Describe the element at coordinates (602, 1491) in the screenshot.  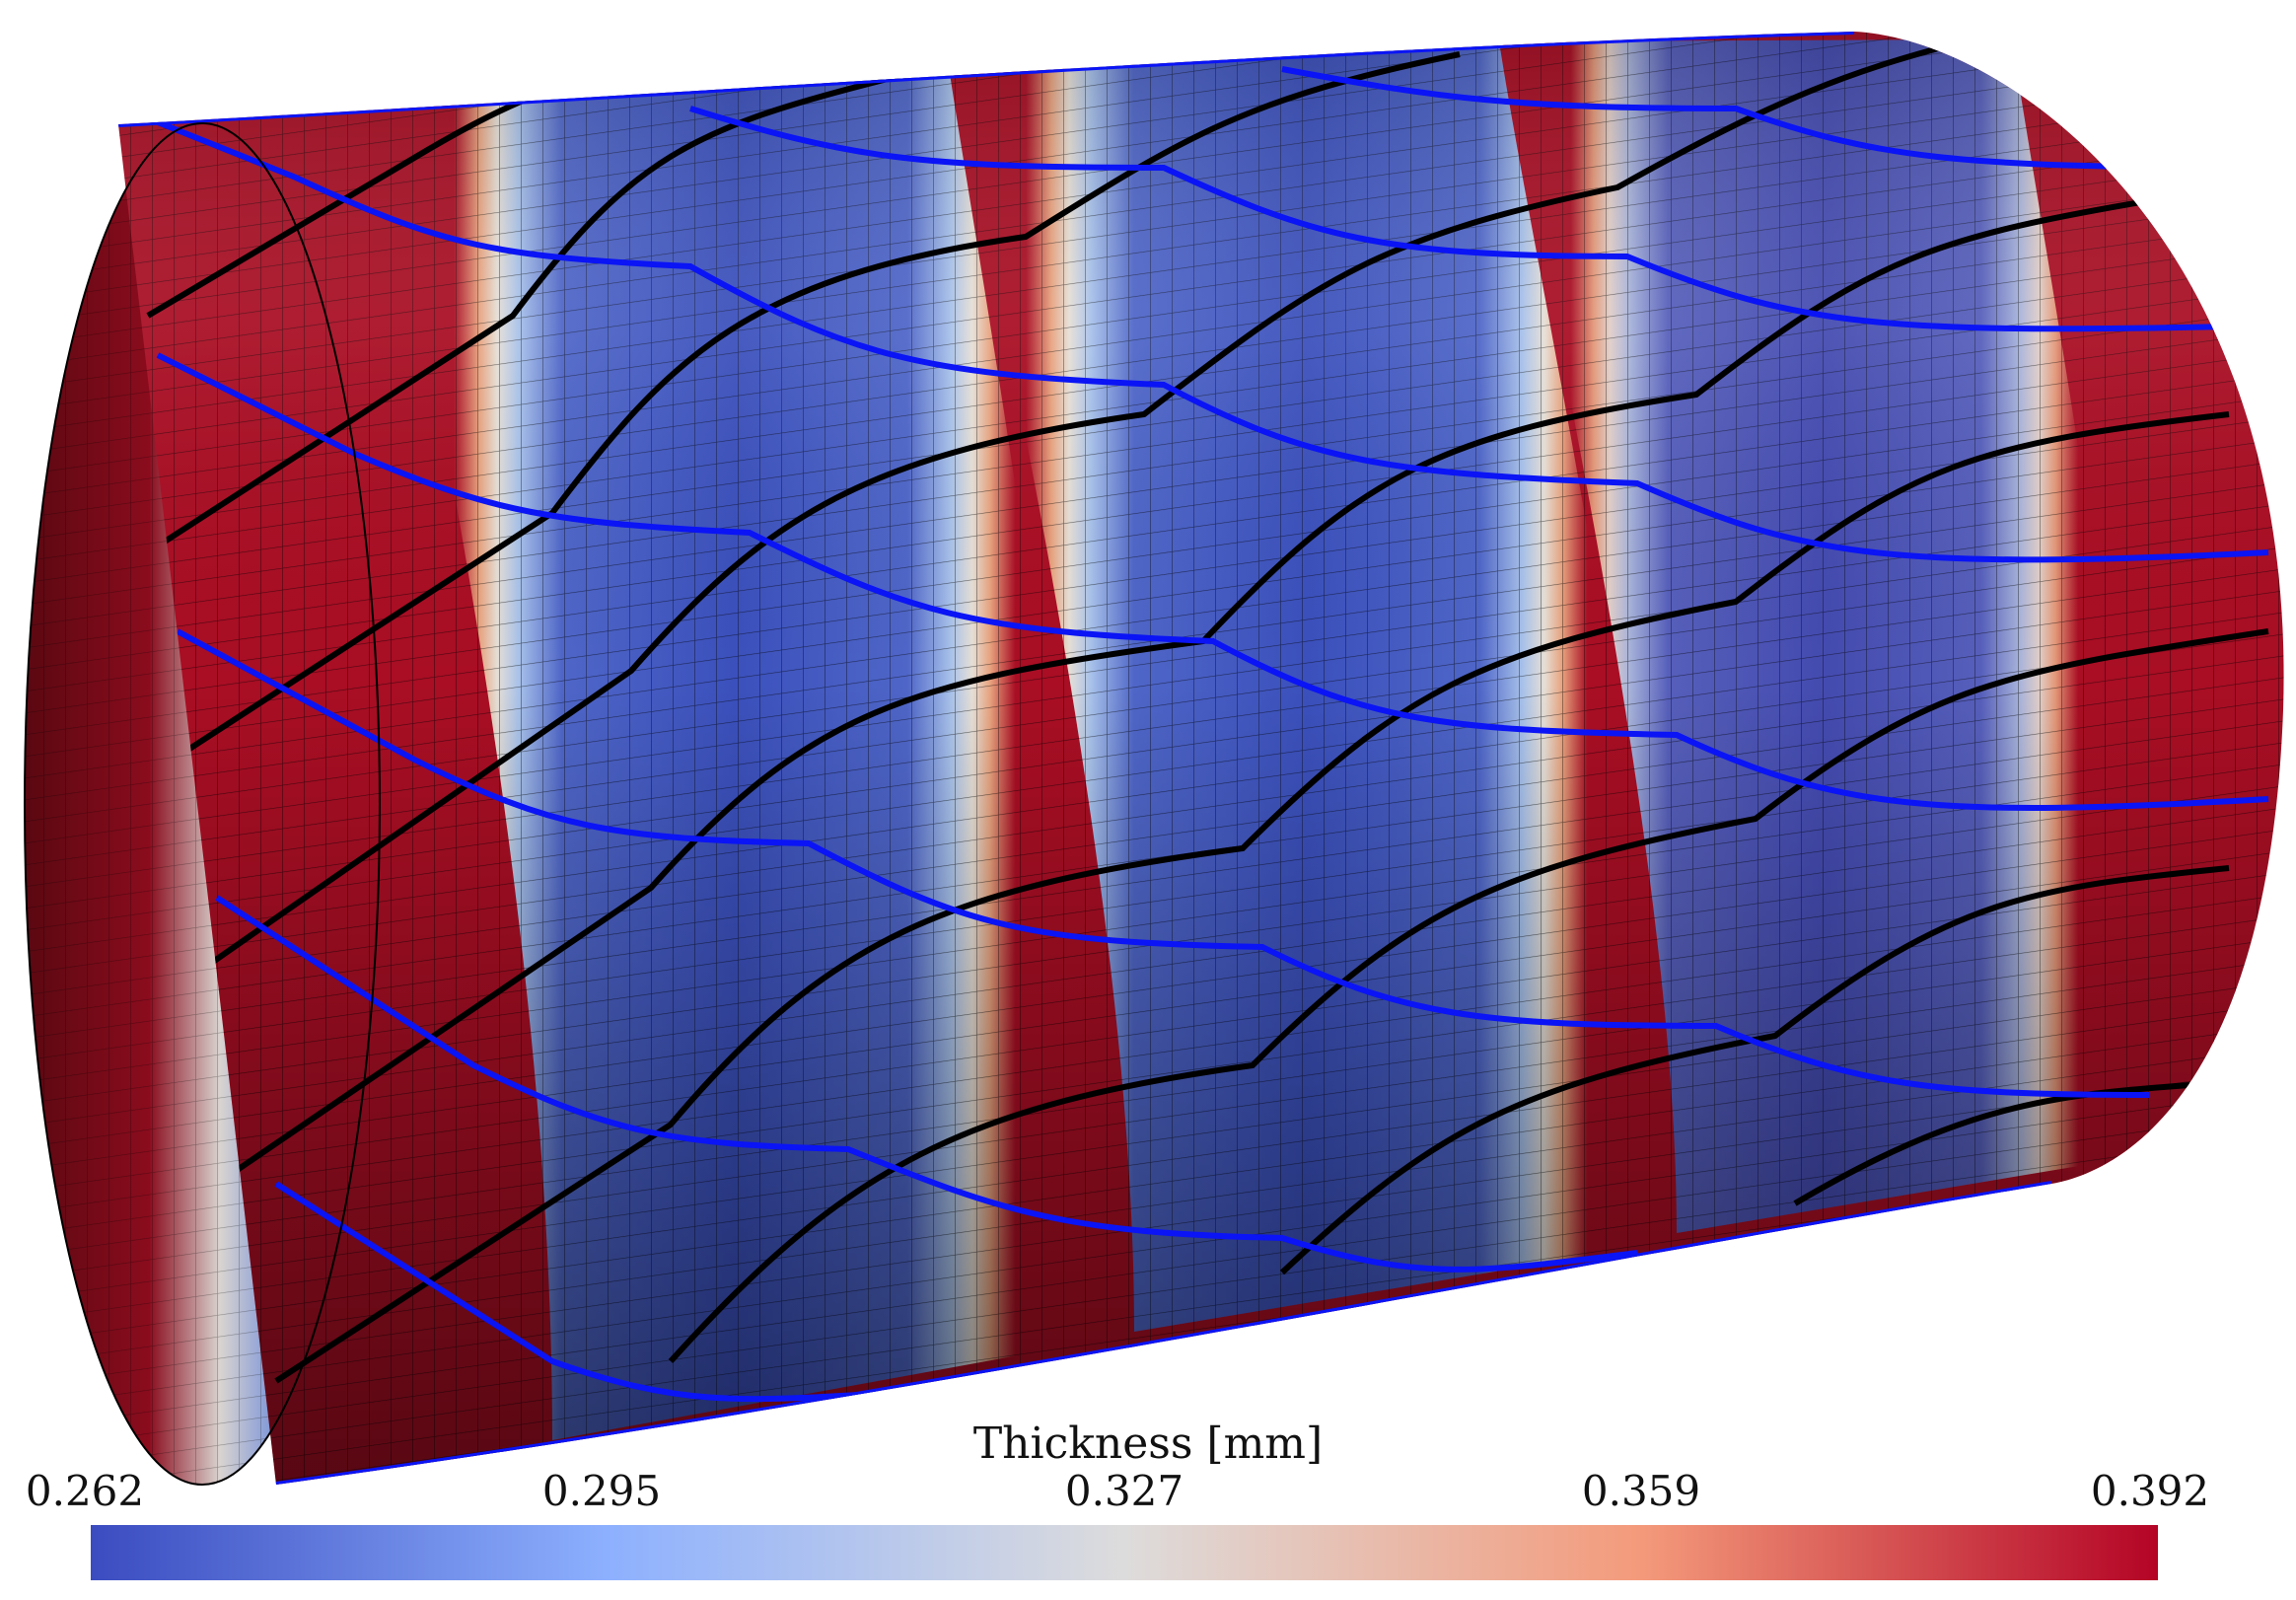
I see `colorbar-tick-label: 0.295` at that location.